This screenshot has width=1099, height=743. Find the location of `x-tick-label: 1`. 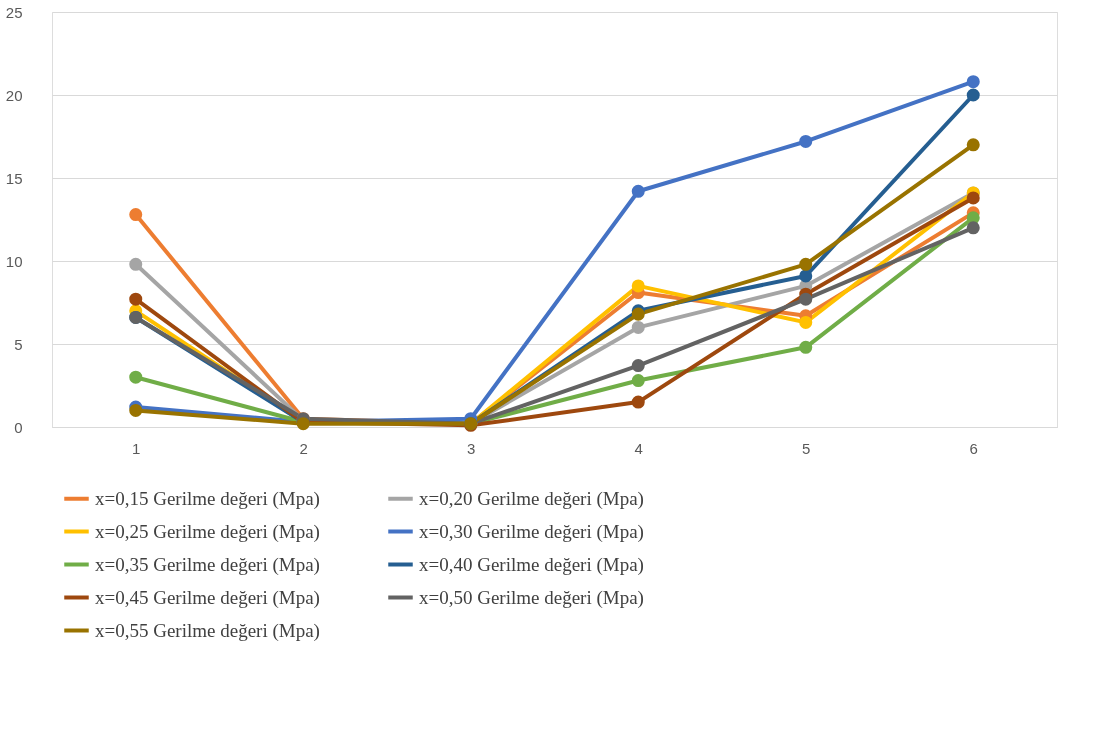

x-tick-label: 1 is located at coordinates (136, 448).